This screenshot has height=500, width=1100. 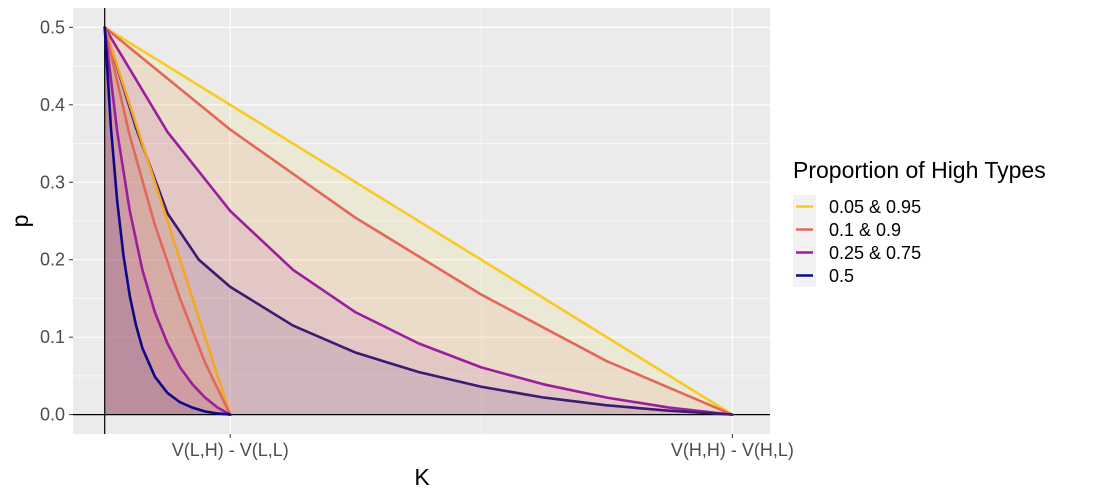 I want to click on series-line, so click(x=167, y=221).